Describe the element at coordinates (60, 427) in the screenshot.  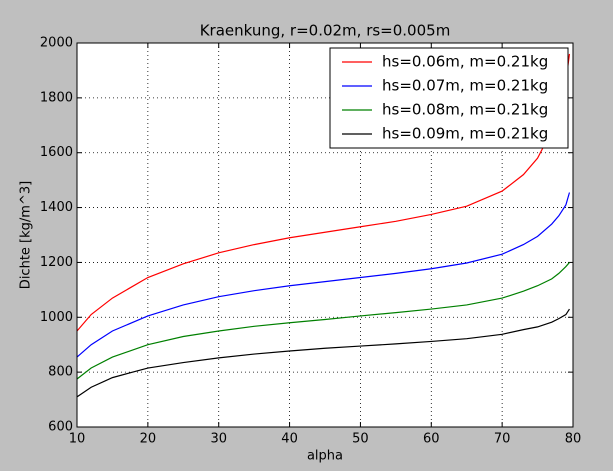
I see `y-tick-label: 600` at that location.